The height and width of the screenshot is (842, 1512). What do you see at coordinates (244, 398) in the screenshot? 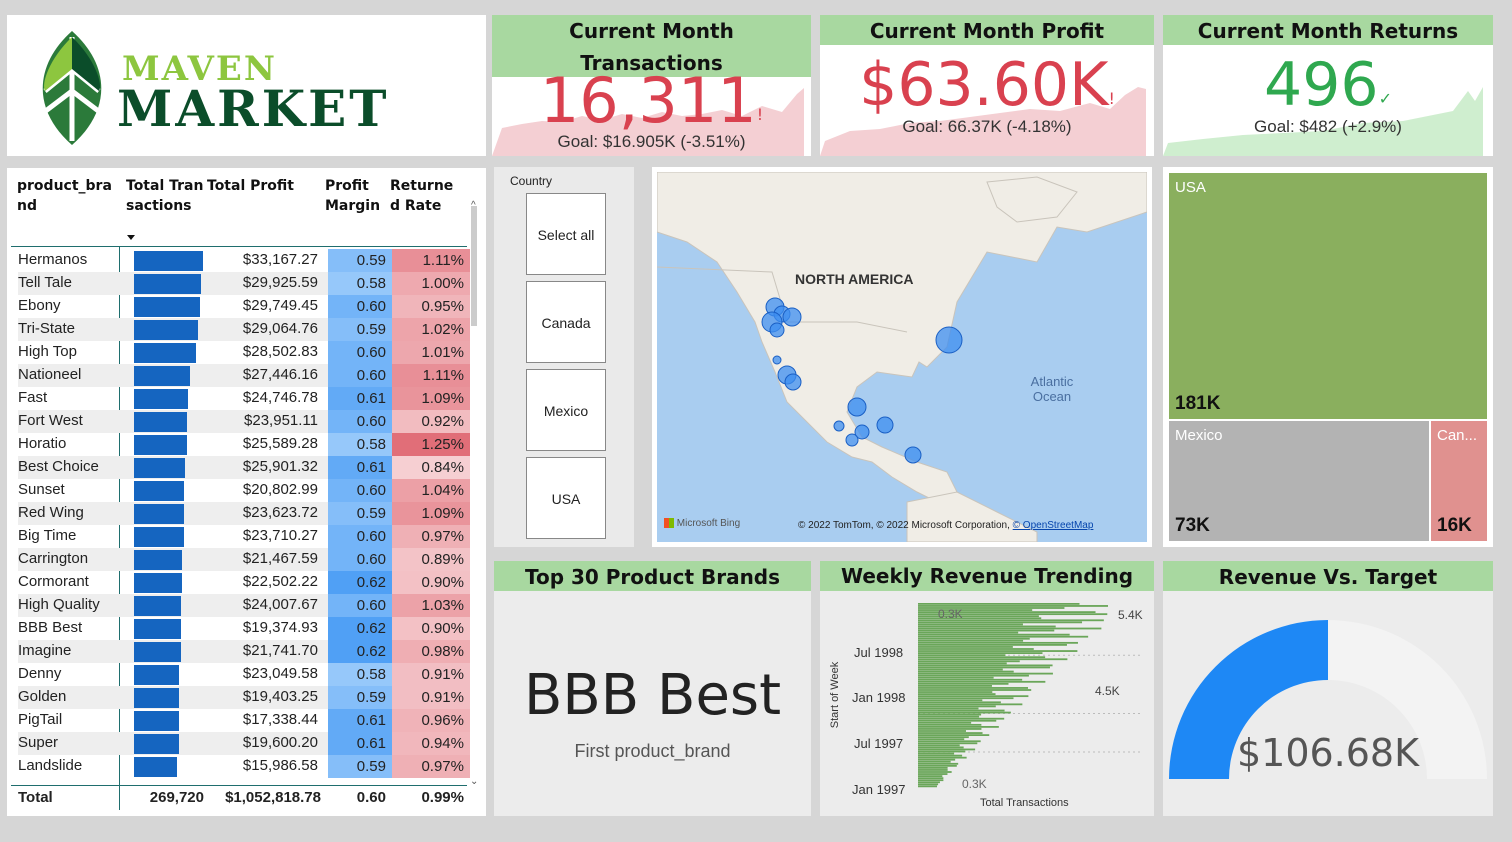
I see `table-row: Fast $24,746.78 0.61 1.09%` at bounding box center [244, 398].